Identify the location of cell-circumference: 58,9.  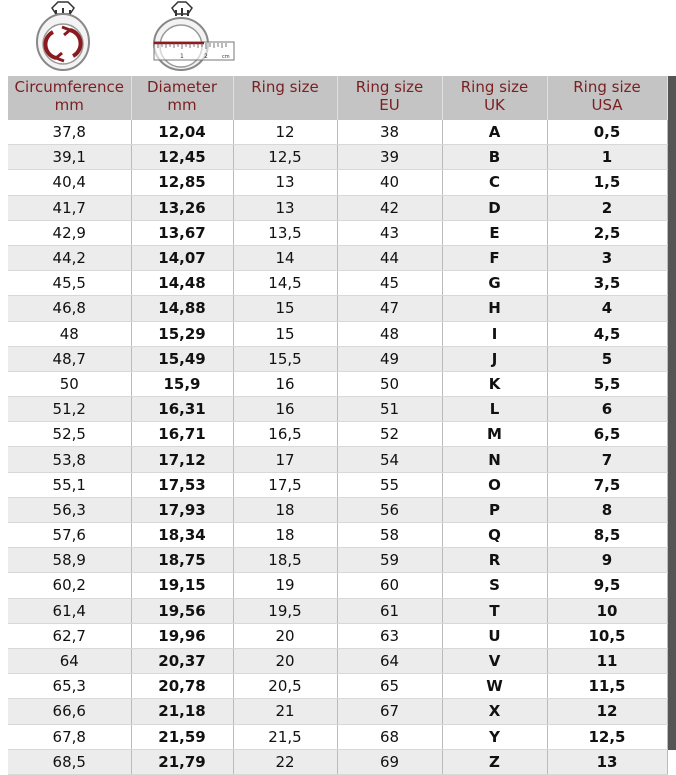
(70, 560).